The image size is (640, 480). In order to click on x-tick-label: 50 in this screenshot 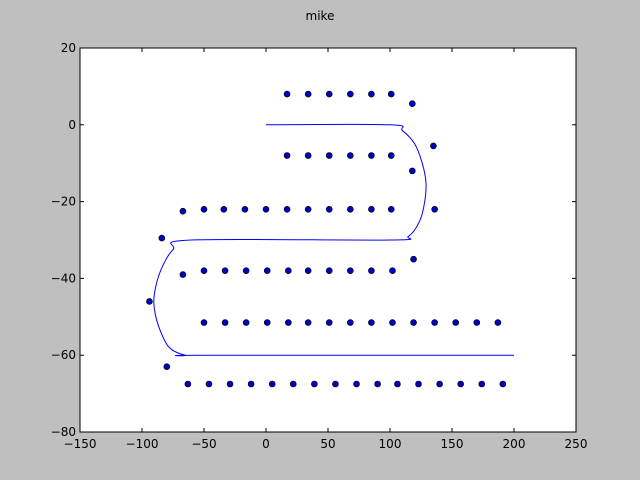, I will do `click(327, 444)`.